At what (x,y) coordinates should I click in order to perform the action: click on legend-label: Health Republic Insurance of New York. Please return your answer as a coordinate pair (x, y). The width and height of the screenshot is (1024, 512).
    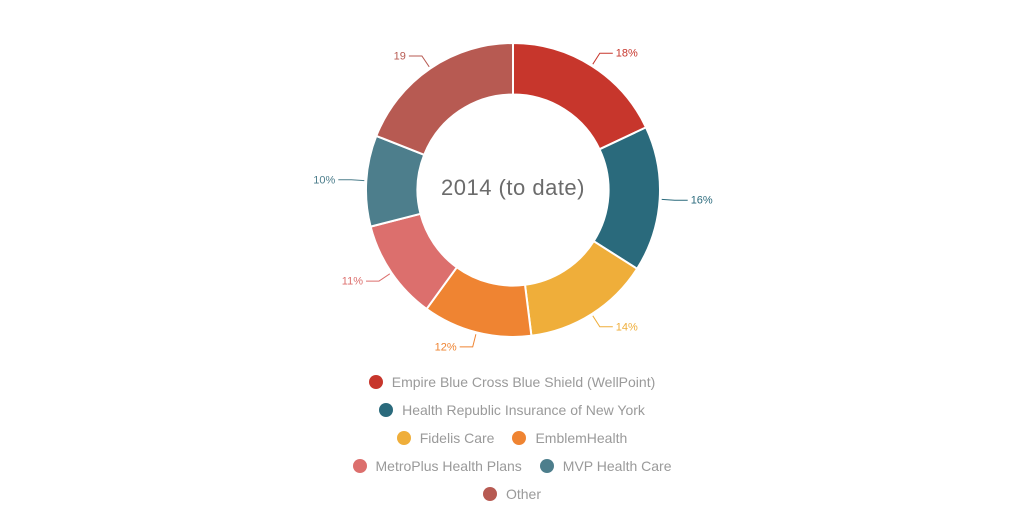
    Looking at the image, I should click on (523, 410).